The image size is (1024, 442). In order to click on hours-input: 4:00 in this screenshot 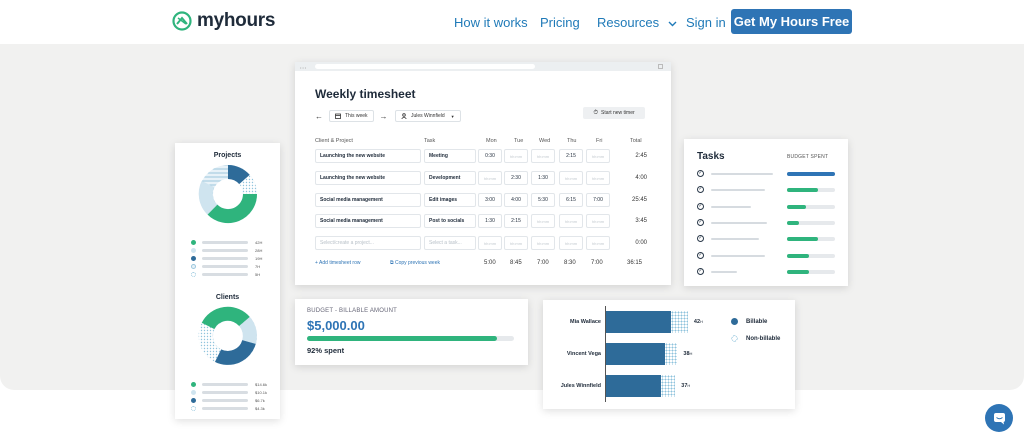, I will do `click(516, 200)`.